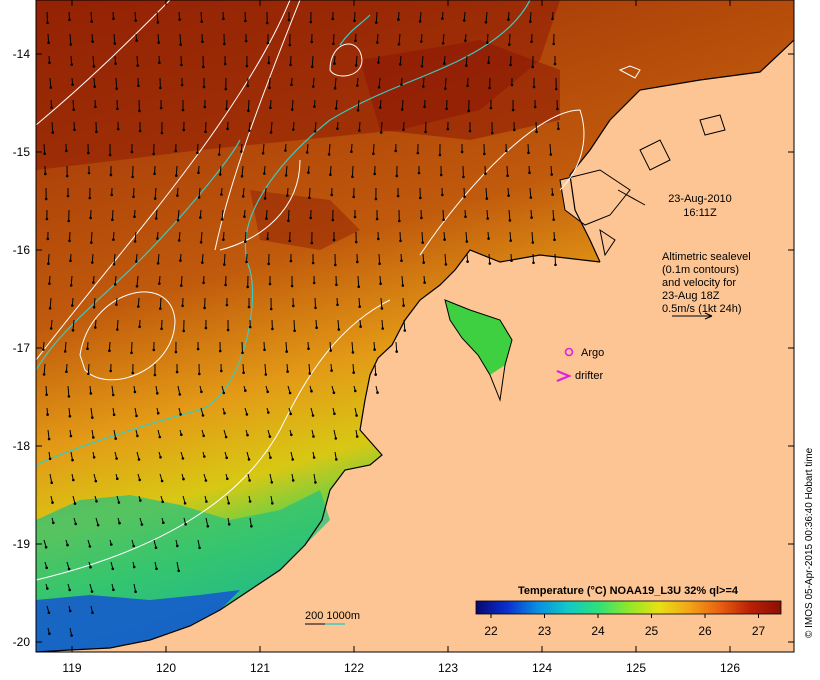  Describe the element at coordinates (478, 350) in the screenshot. I see `gulf-coastline` at that location.